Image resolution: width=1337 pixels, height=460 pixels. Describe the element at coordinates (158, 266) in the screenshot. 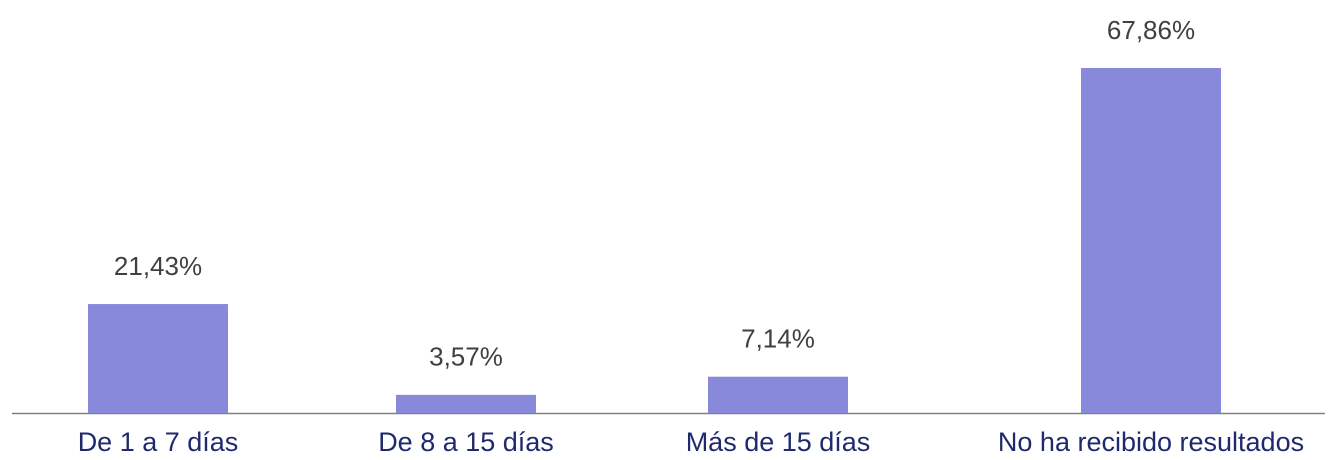

I see `value-label: 21,43%` at that location.